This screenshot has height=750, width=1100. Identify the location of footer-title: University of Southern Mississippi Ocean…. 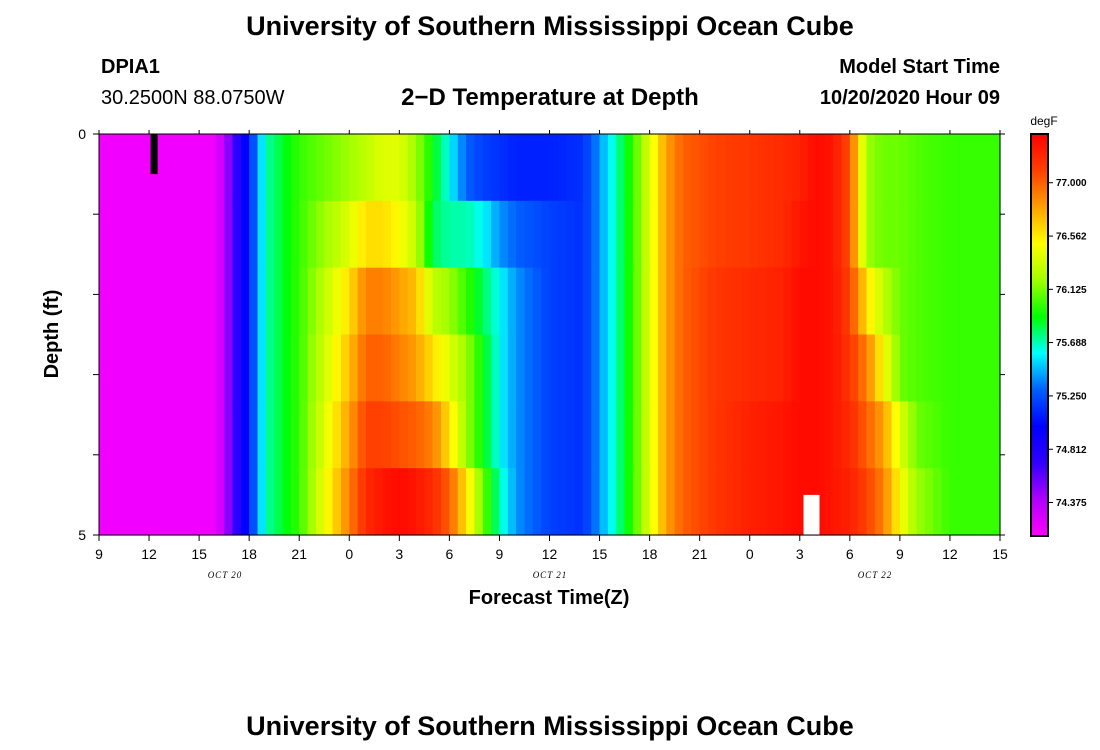
(550, 726).